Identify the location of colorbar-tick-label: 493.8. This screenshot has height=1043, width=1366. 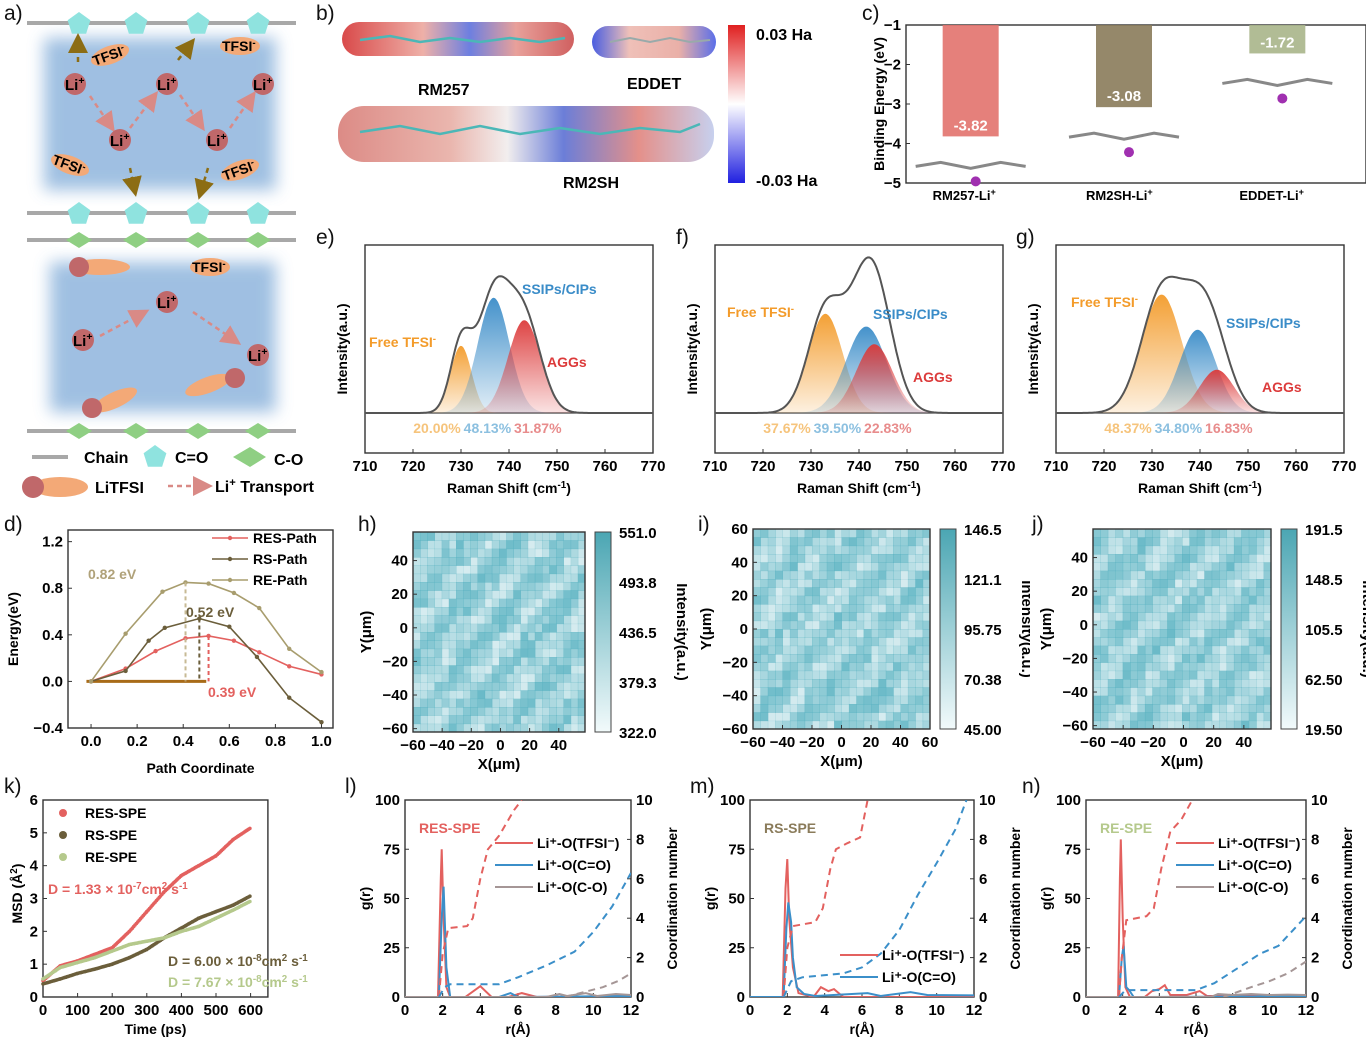
(638, 583).